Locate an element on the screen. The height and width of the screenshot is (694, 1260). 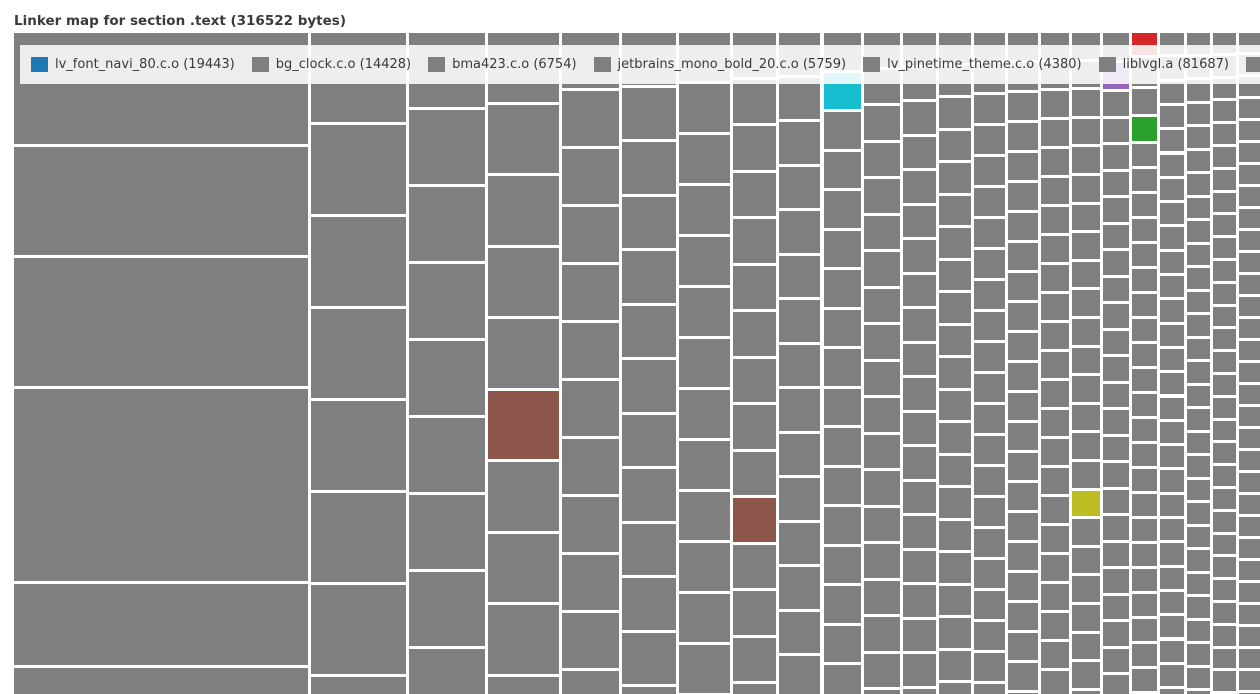
treemap-cell-brown is located at coordinates (523, 424).